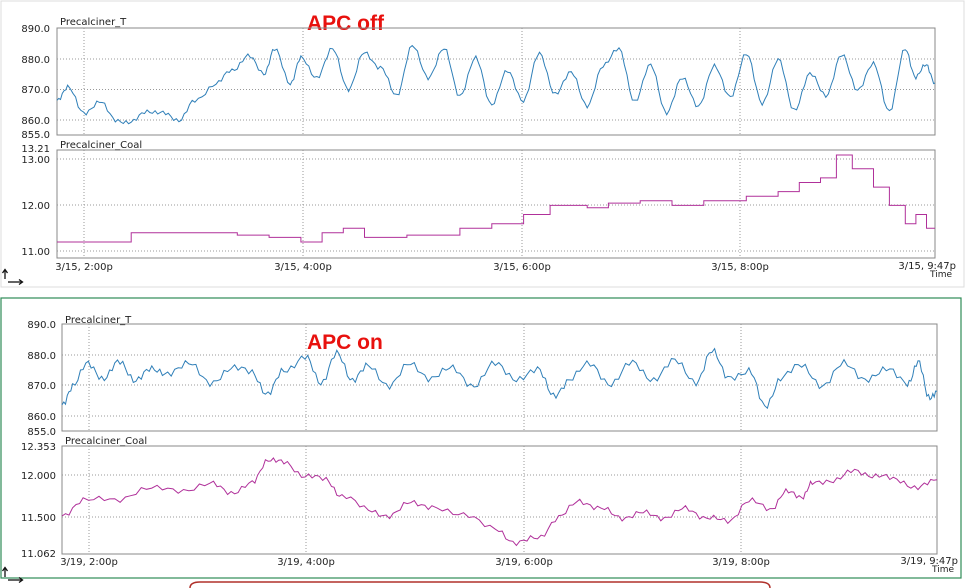 The width and height of the screenshot is (967, 588). What do you see at coordinates (306, 562) in the screenshot?
I see `xtick-apc-on: 3/19, 4:00p` at bounding box center [306, 562].